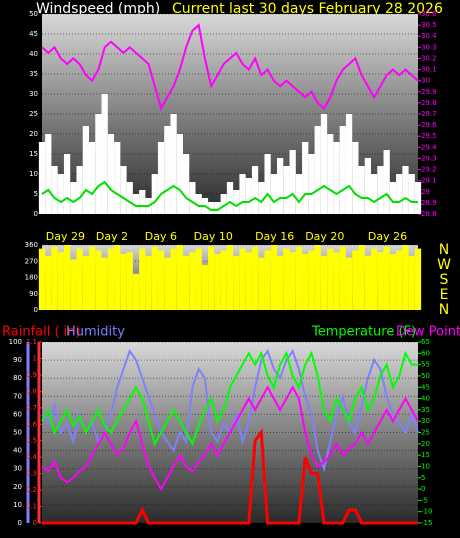 The image size is (460, 538). I want to click on y3-tick-label: 0.5, so click(31, 441).